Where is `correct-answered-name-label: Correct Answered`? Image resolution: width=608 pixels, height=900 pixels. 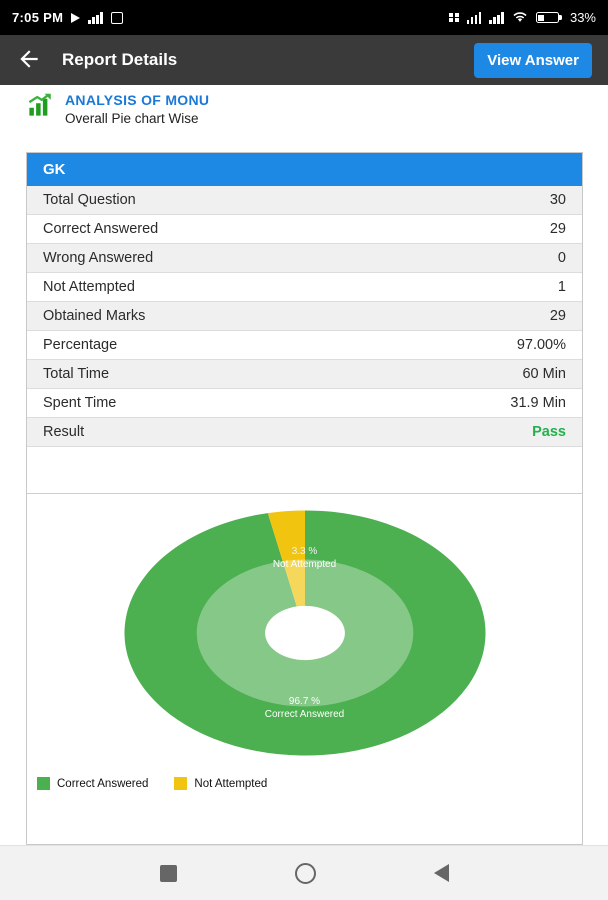 correct-answered-name-label: Correct Answered is located at coordinates (304, 714).